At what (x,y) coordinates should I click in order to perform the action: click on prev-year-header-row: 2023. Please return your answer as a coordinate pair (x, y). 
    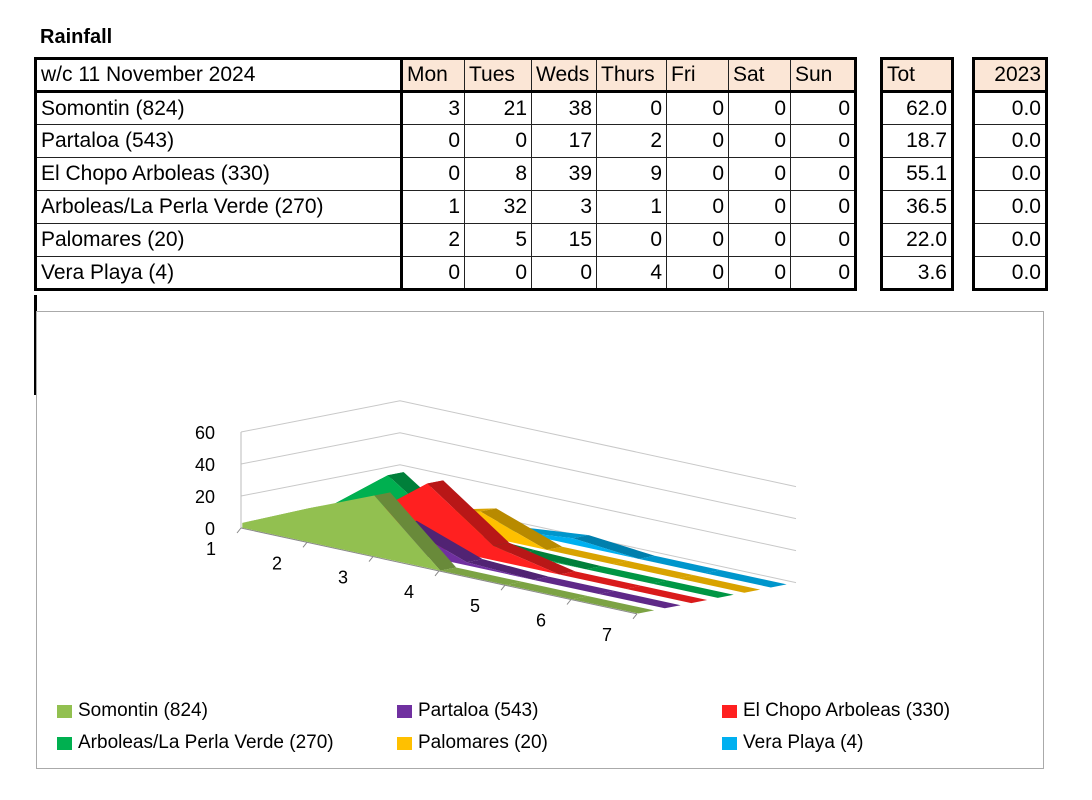
    Looking at the image, I should click on (1010, 75).